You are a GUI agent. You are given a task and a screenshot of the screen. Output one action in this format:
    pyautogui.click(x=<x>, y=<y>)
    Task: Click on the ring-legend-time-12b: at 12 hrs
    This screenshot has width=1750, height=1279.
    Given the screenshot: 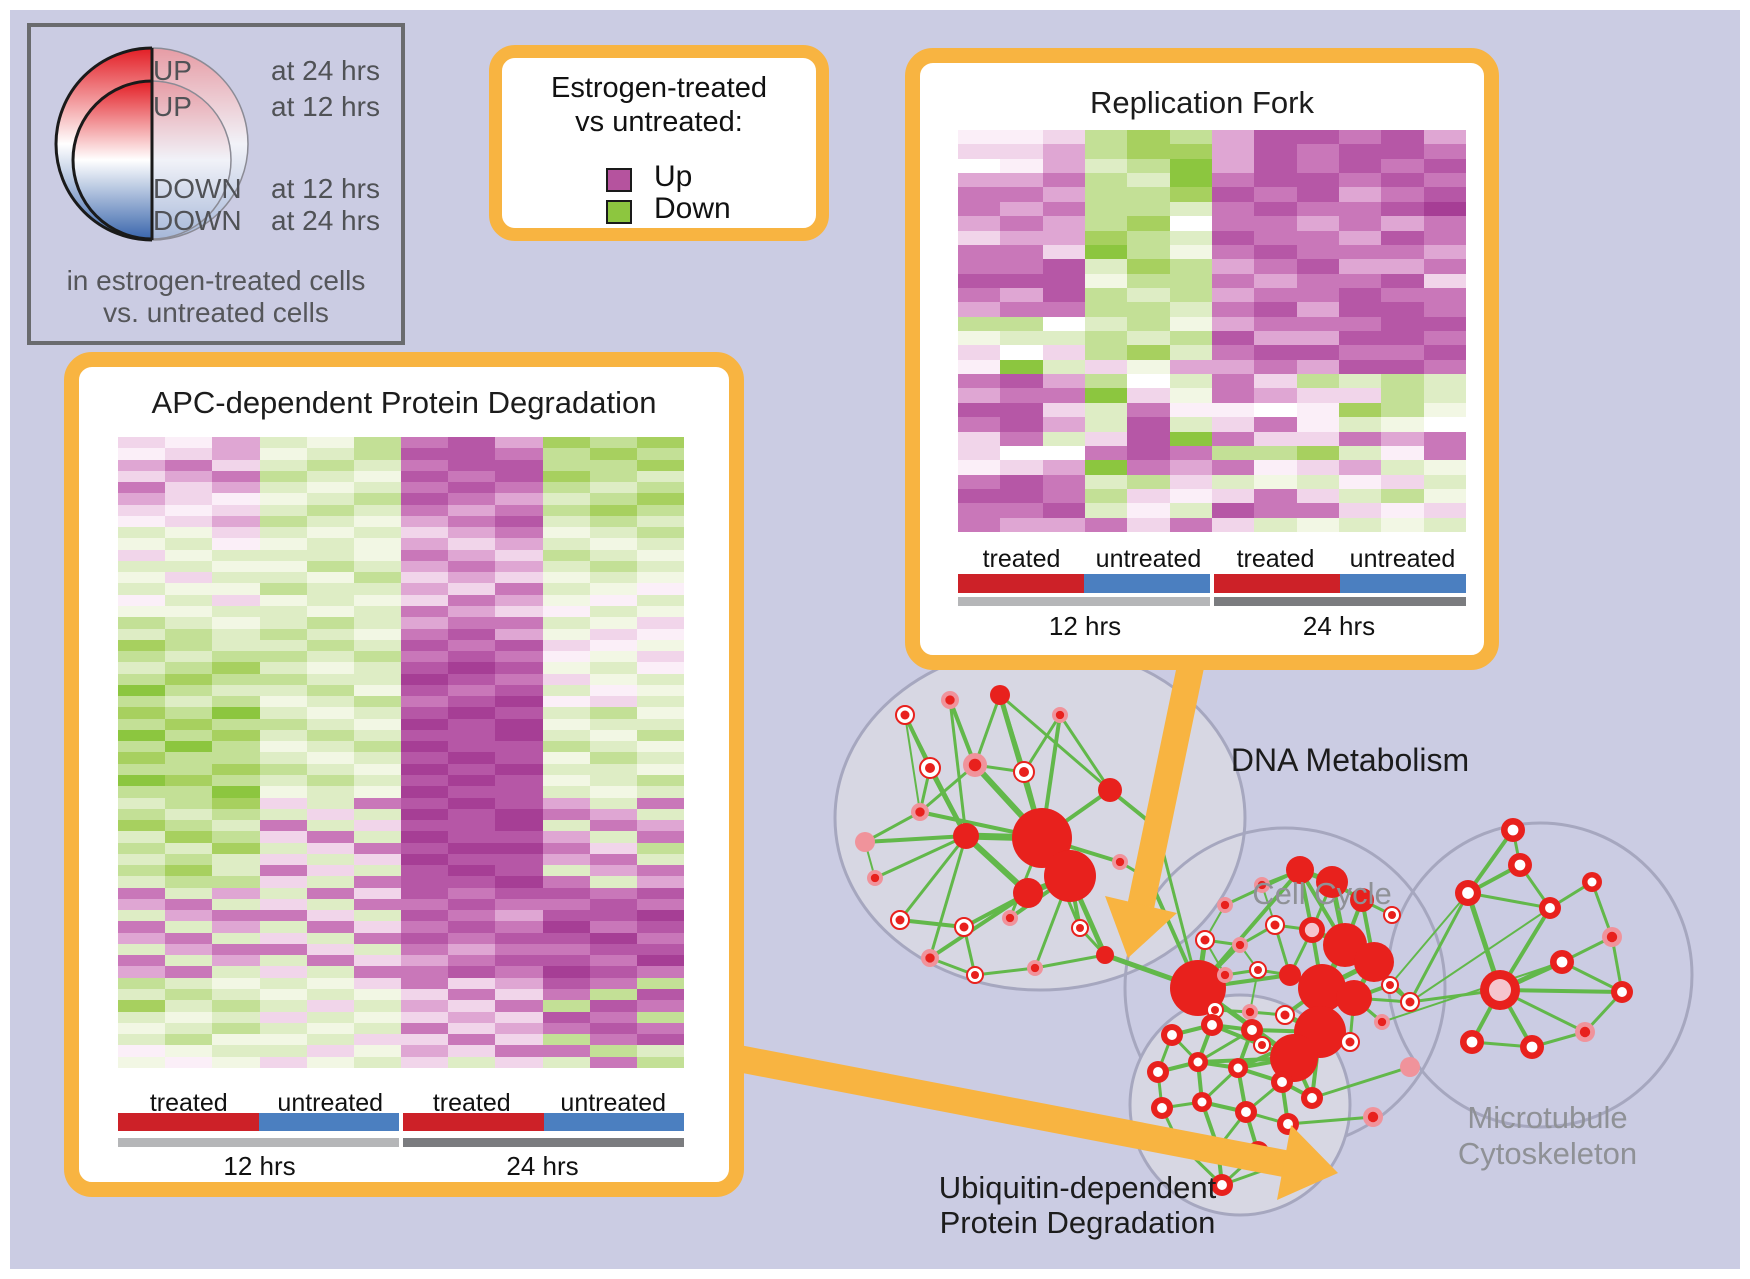 What is the action you would take?
    pyautogui.click(x=325, y=188)
    